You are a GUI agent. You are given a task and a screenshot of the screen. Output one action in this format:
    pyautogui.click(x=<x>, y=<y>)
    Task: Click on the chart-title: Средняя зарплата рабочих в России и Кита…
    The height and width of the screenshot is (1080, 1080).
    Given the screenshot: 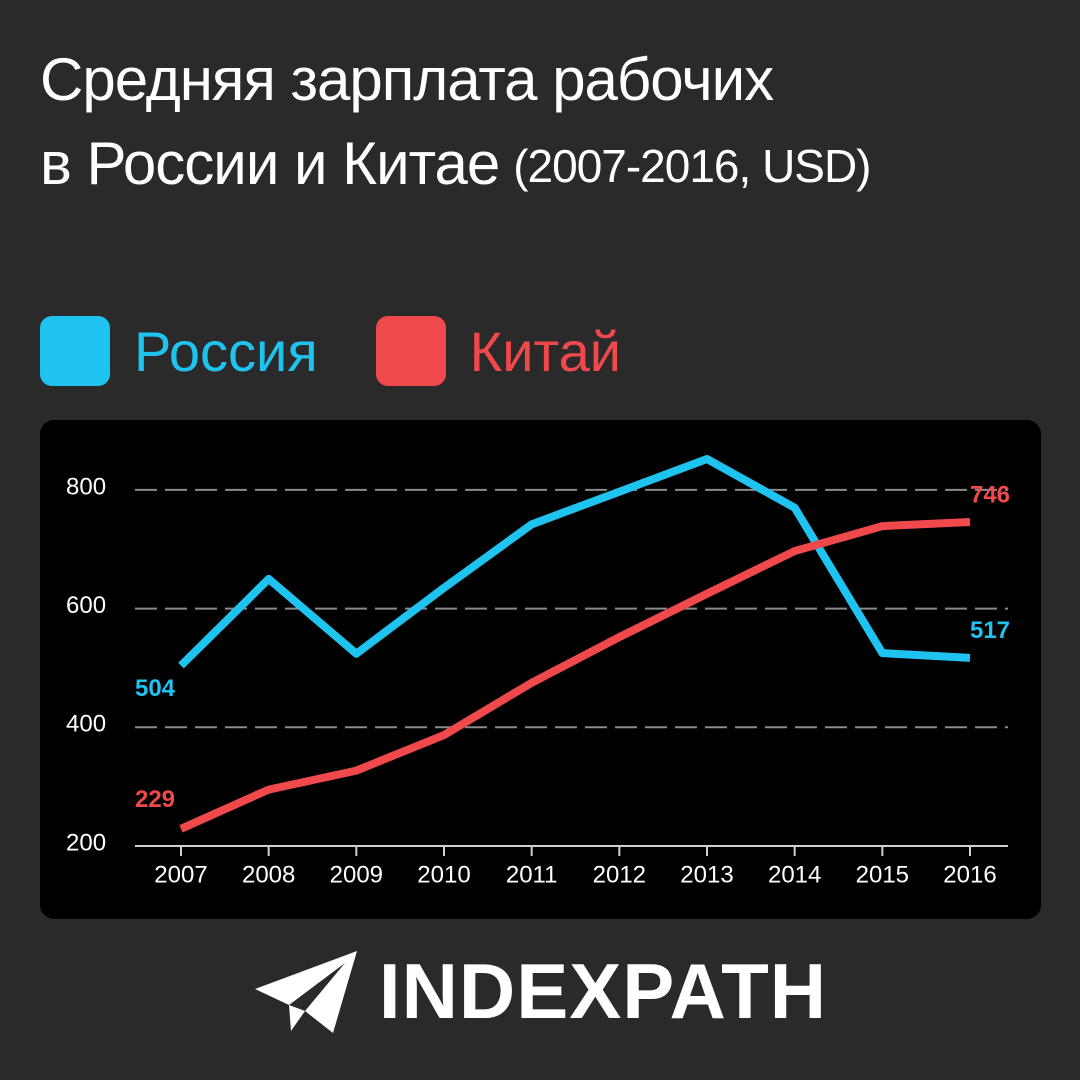 What is the action you would take?
    pyautogui.click(x=407, y=121)
    